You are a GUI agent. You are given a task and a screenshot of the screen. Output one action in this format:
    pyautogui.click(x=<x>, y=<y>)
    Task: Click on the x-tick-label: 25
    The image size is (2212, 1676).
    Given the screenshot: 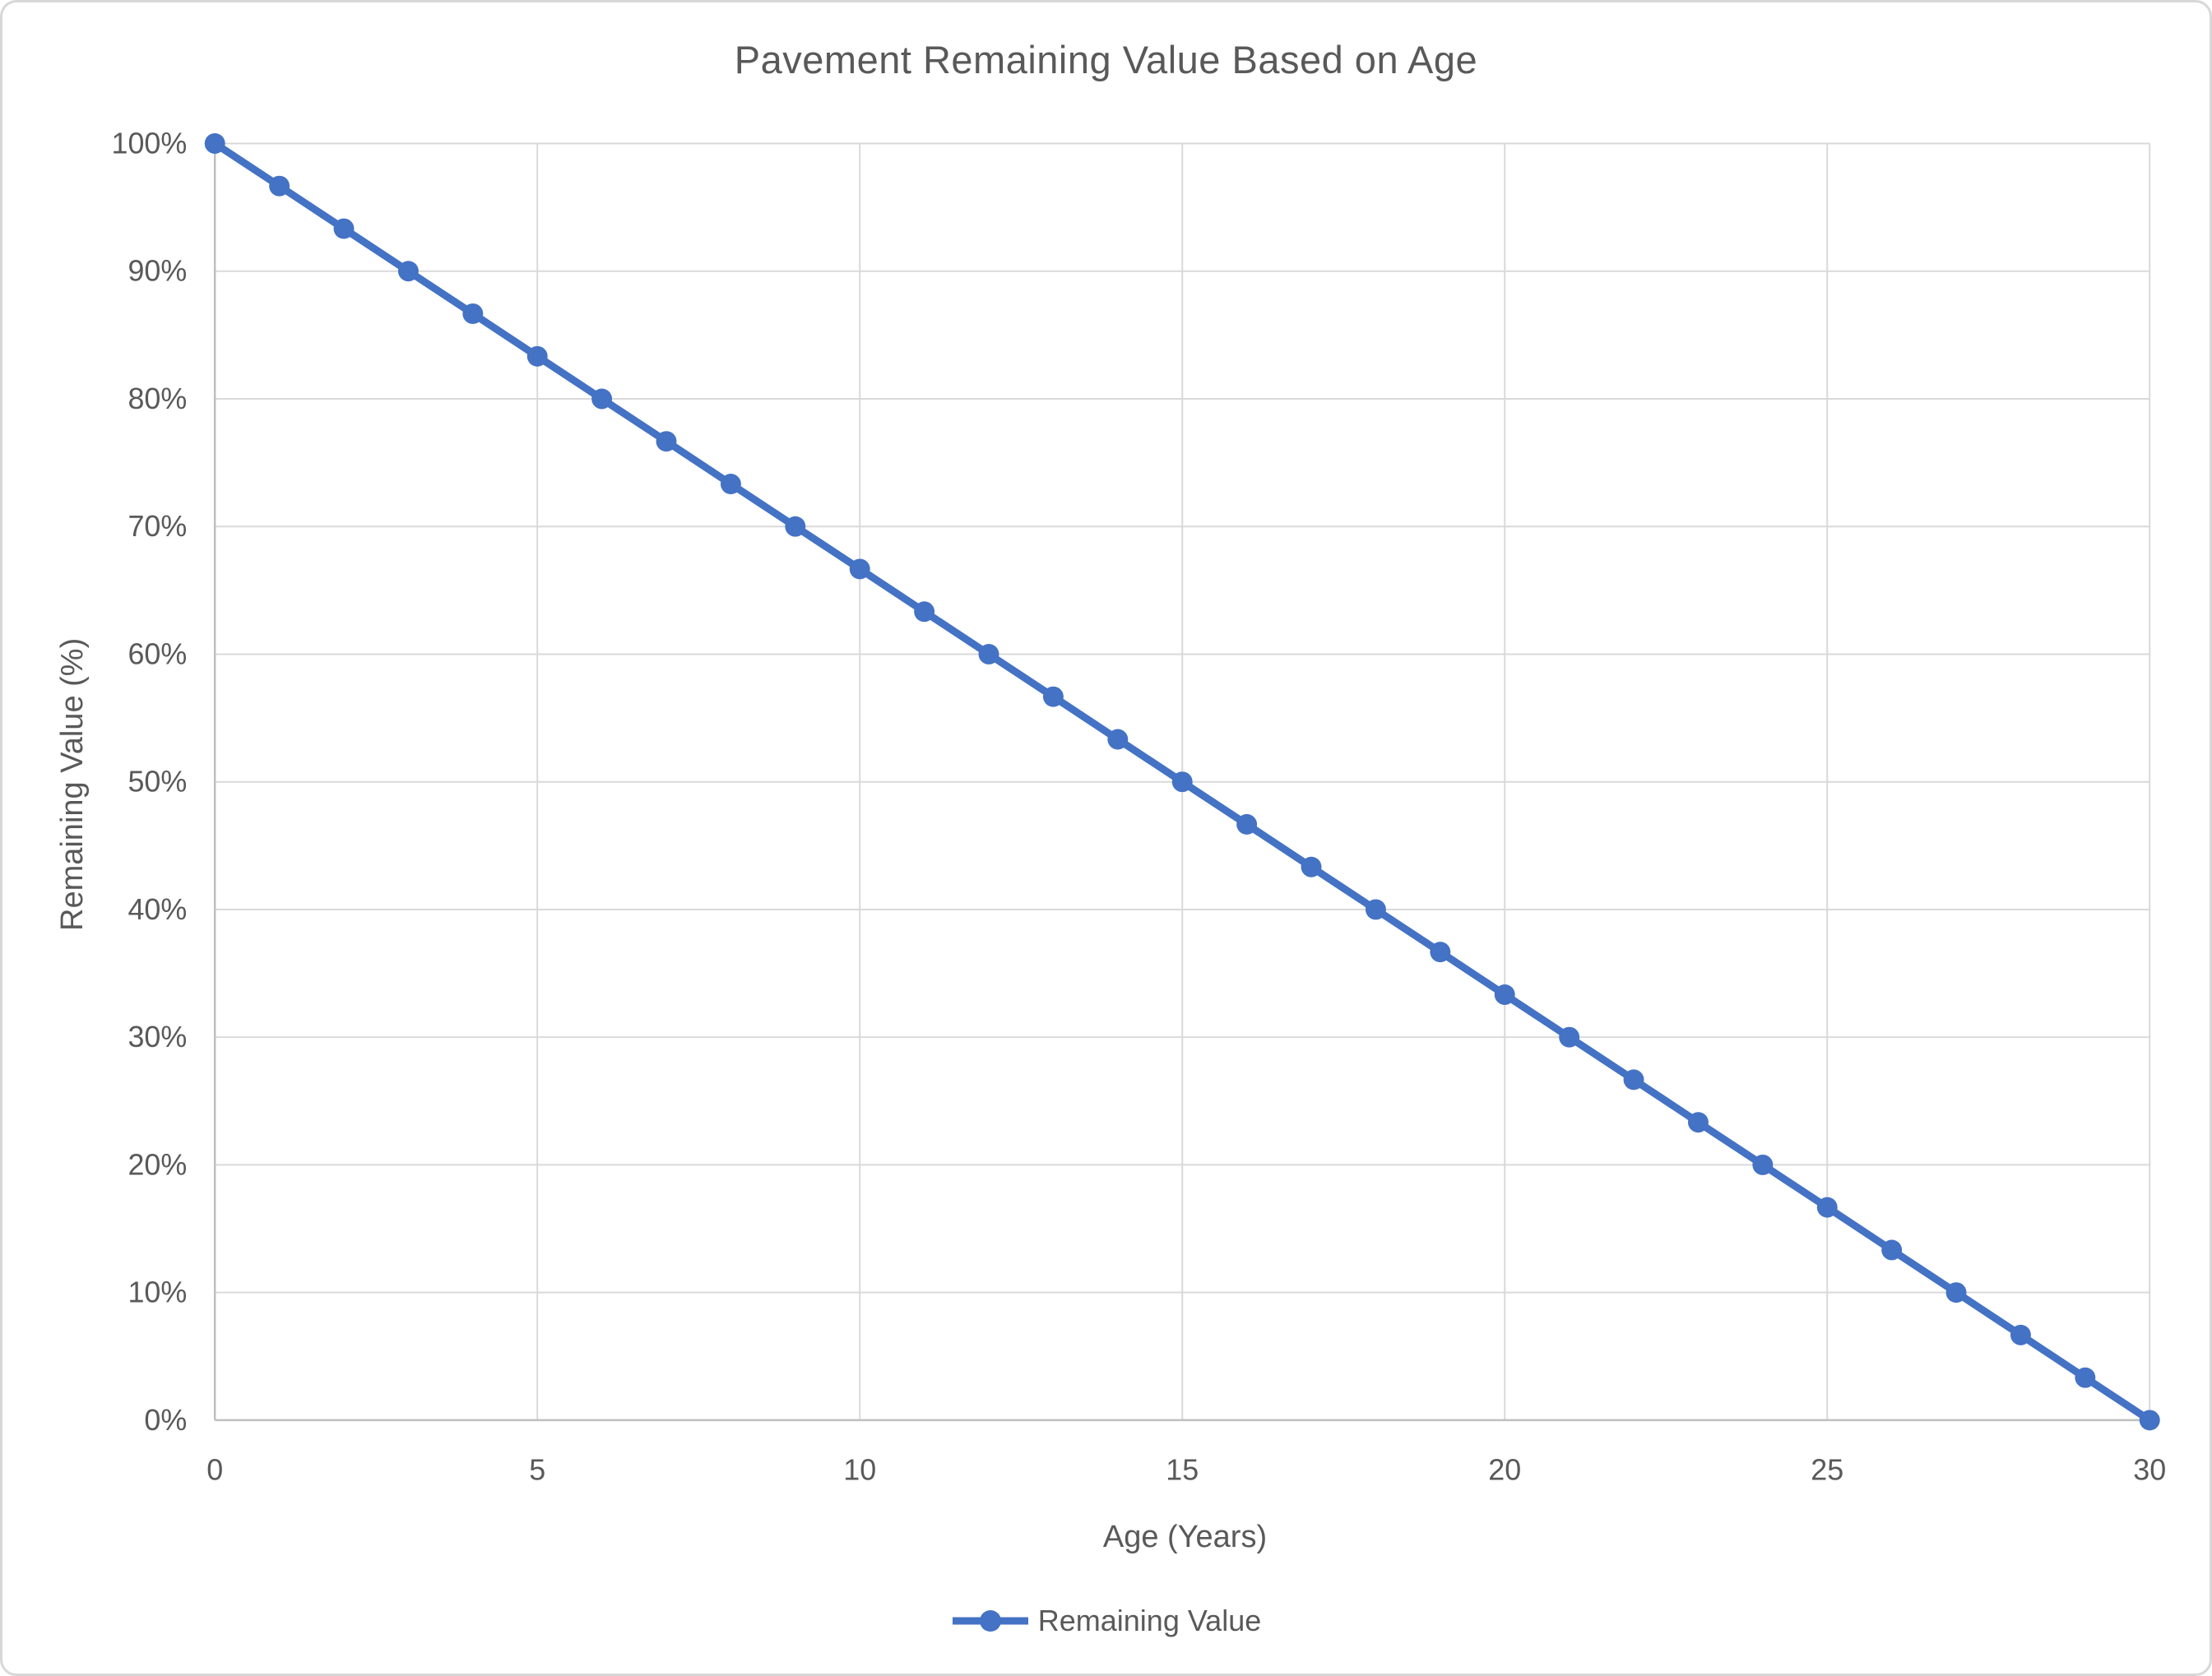 What is the action you would take?
    pyautogui.click(x=1827, y=1470)
    